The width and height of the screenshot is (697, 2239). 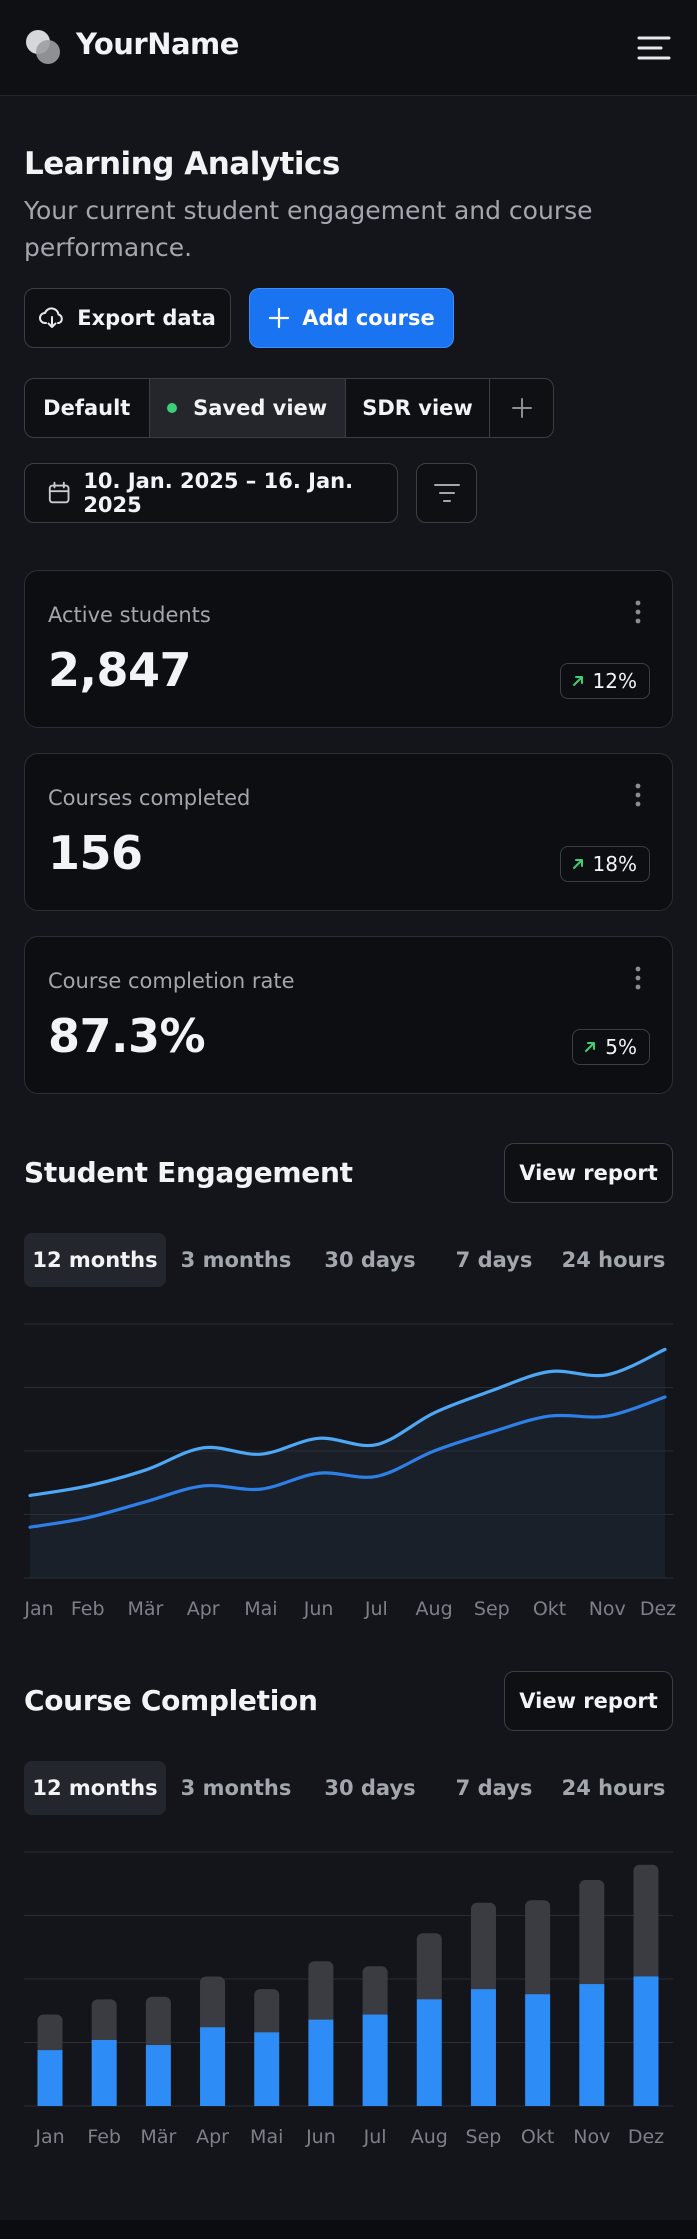 What do you see at coordinates (218, 493) in the screenshot?
I see `date-range-label: 10. Jan. 2025 – 16. Jan. 2025` at bounding box center [218, 493].